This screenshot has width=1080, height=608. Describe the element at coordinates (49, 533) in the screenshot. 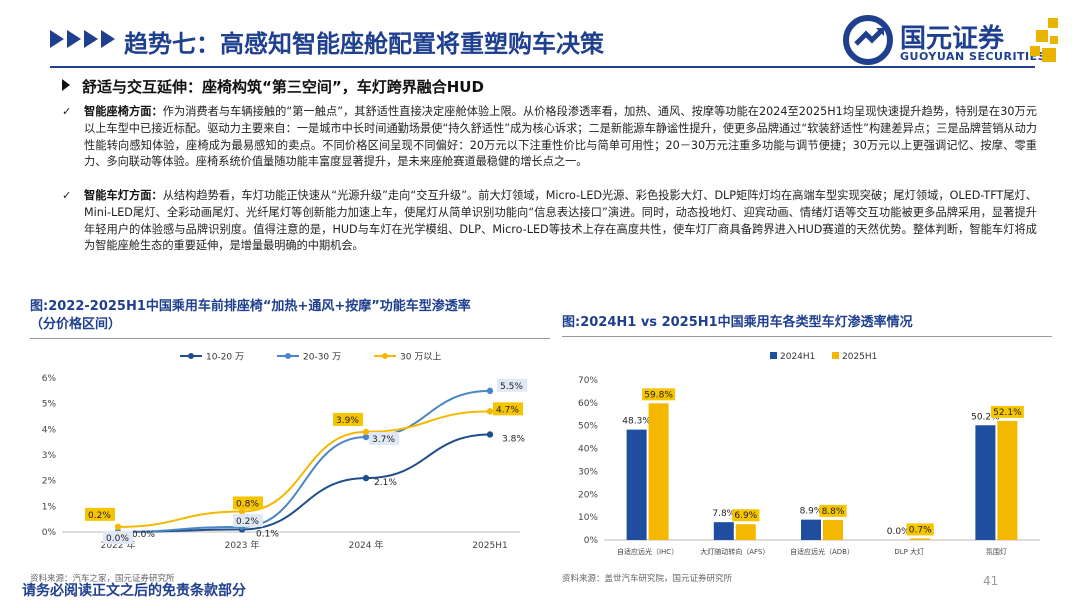

I see `y-tick-label: 0%` at that location.